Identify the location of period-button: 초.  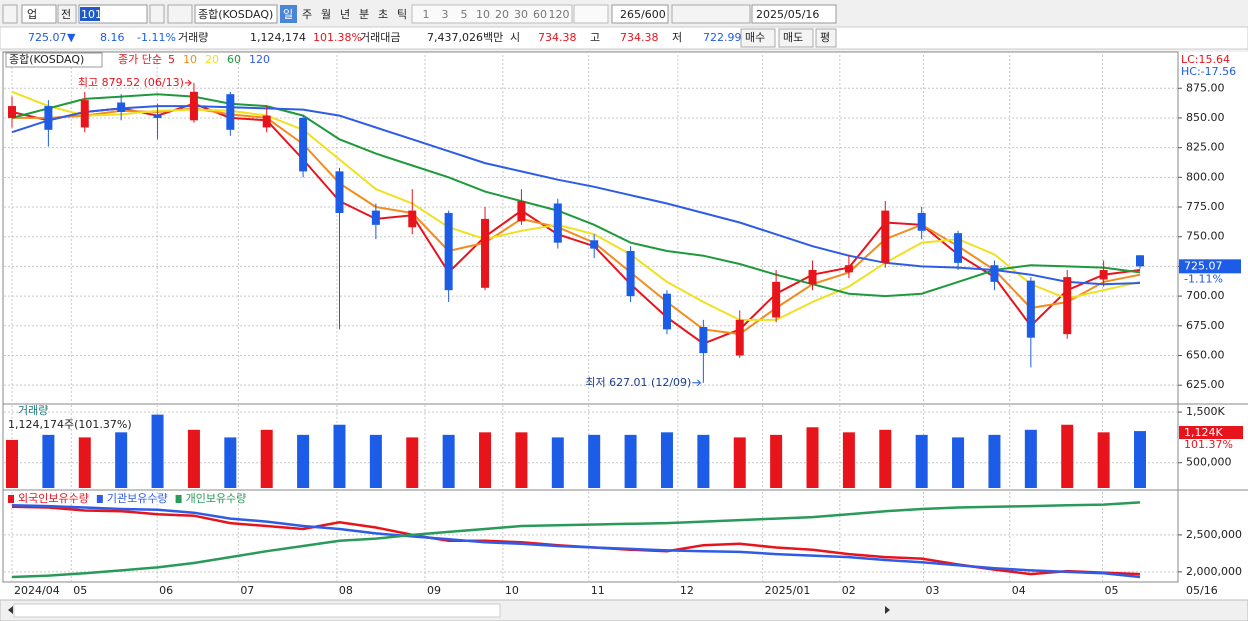
(383, 14).